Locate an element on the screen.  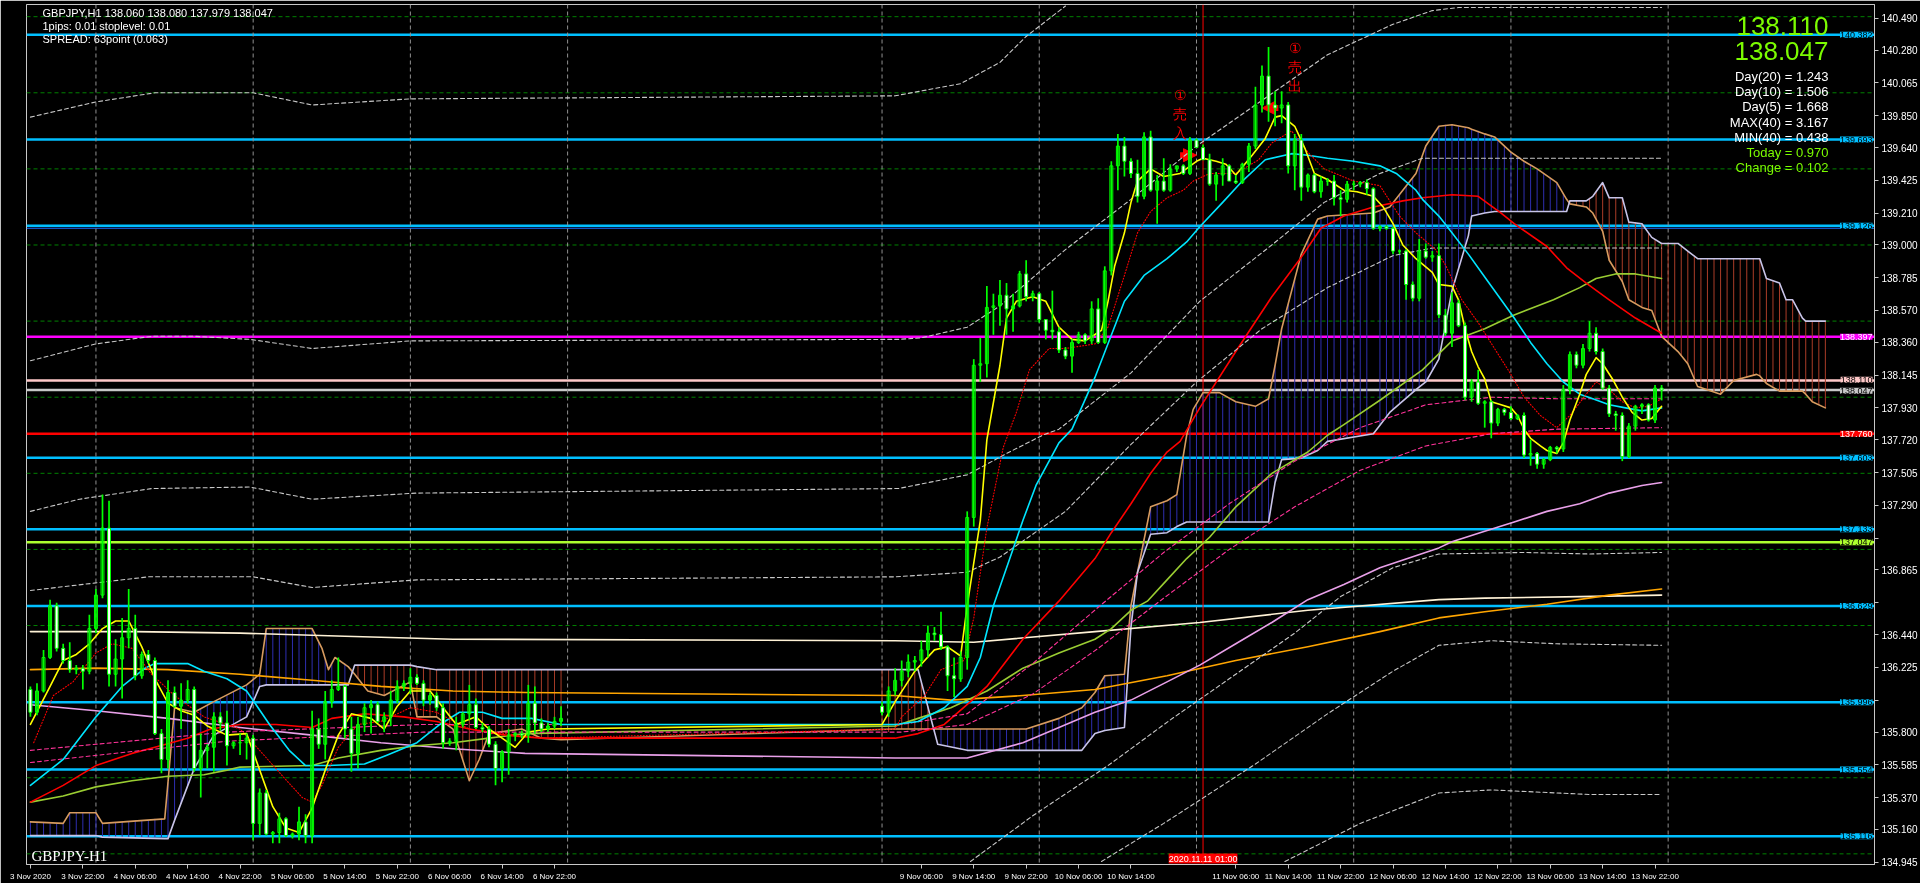
ref-line-label: 140.382 is located at coordinates (1856, 34).